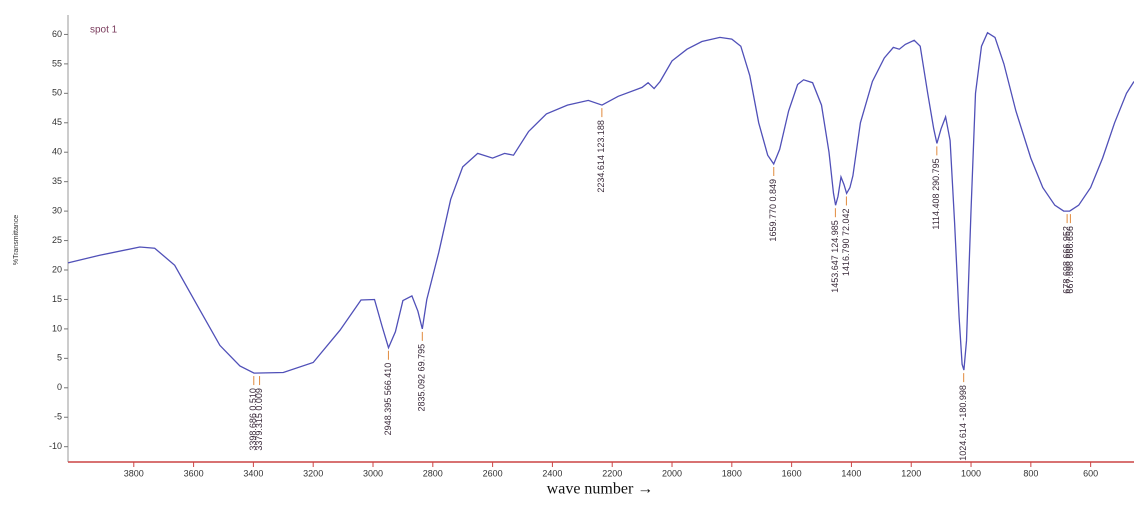  I want to click on x-tick-label: 1000, so click(971, 473).